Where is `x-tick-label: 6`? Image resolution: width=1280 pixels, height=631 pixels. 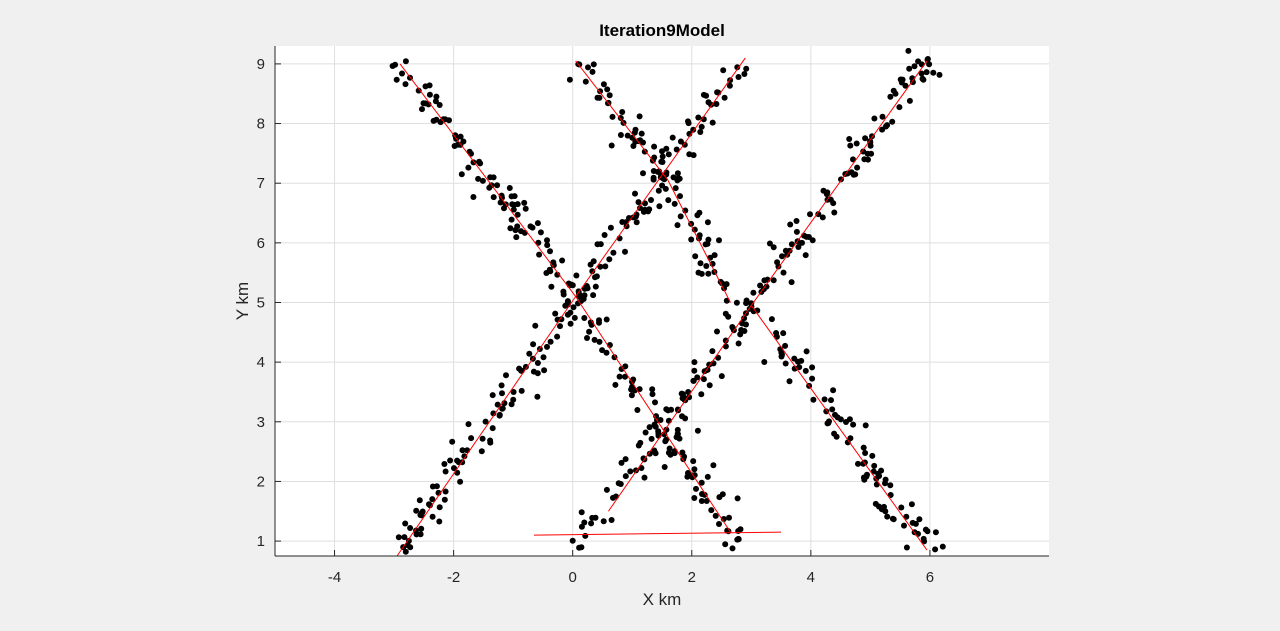
x-tick-label: 6 is located at coordinates (930, 577).